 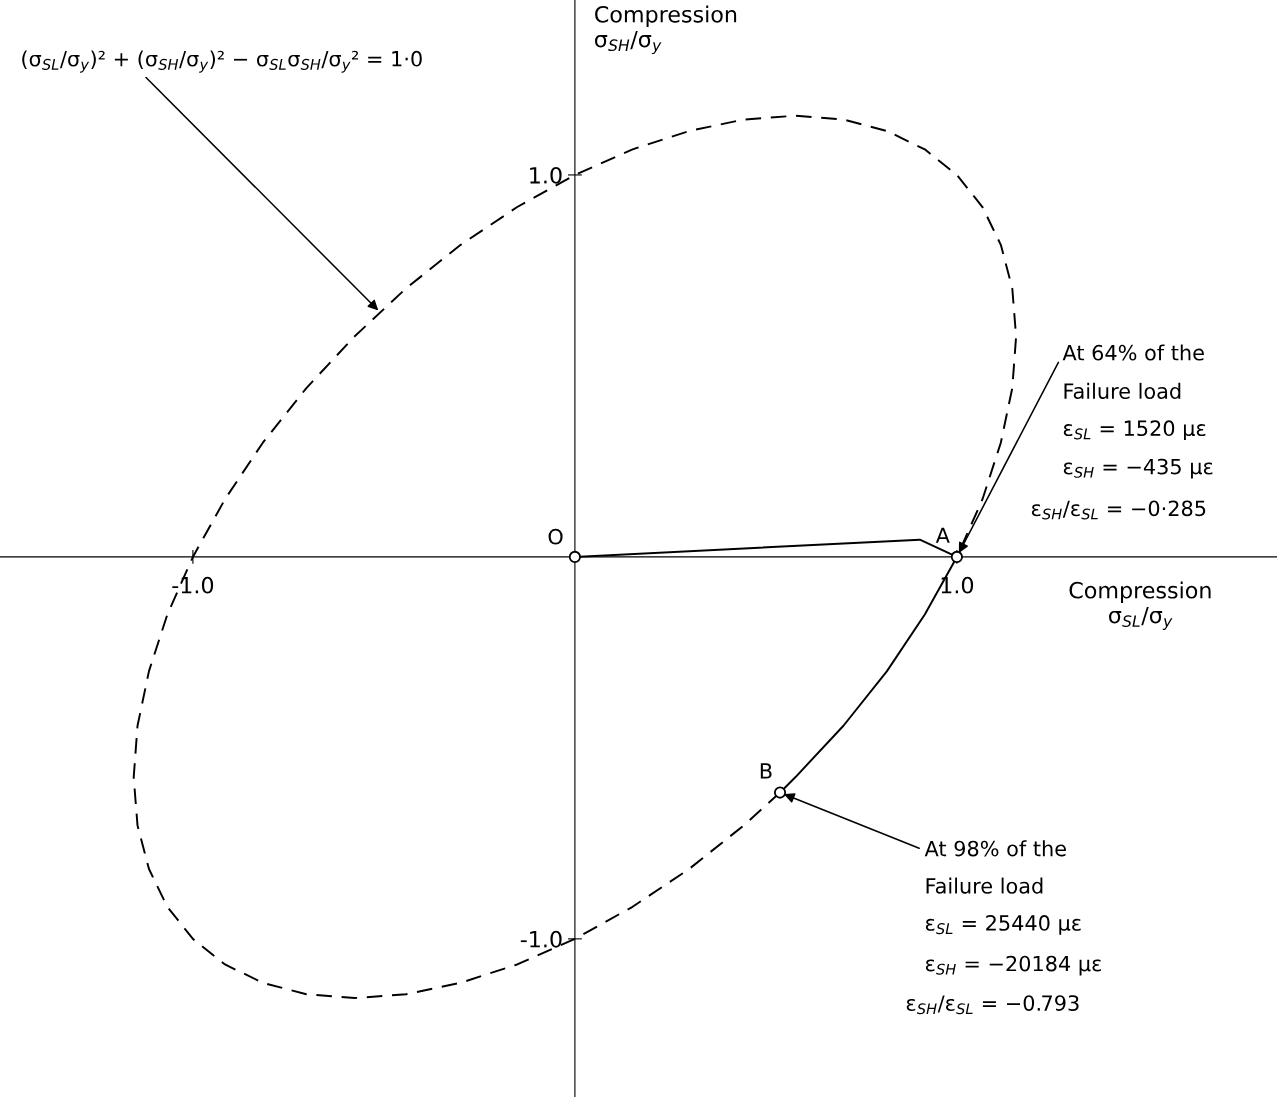 What do you see at coordinates (1138, 468) in the screenshot?
I see `annotation: ε$_{SH}$ = −435 με` at bounding box center [1138, 468].